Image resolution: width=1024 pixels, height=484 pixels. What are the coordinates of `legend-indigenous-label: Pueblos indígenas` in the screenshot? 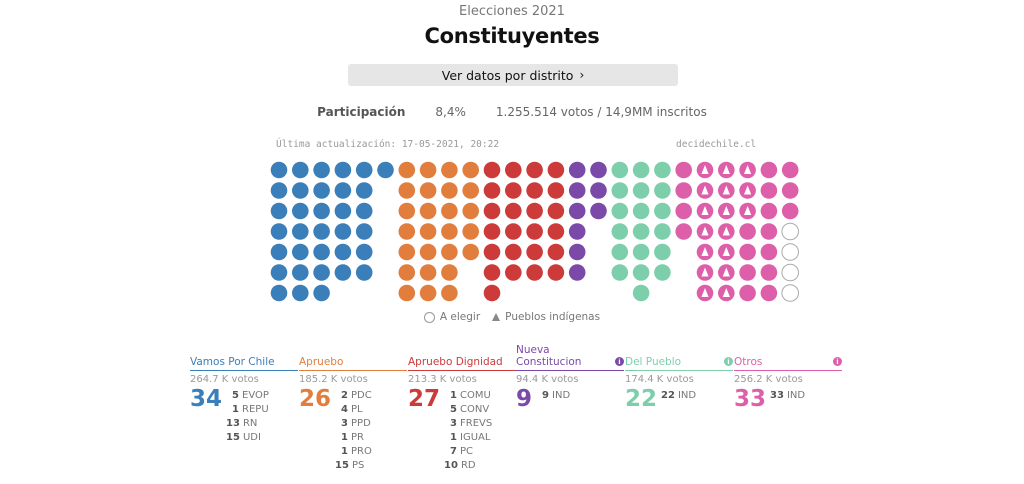 It's located at (553, 317).